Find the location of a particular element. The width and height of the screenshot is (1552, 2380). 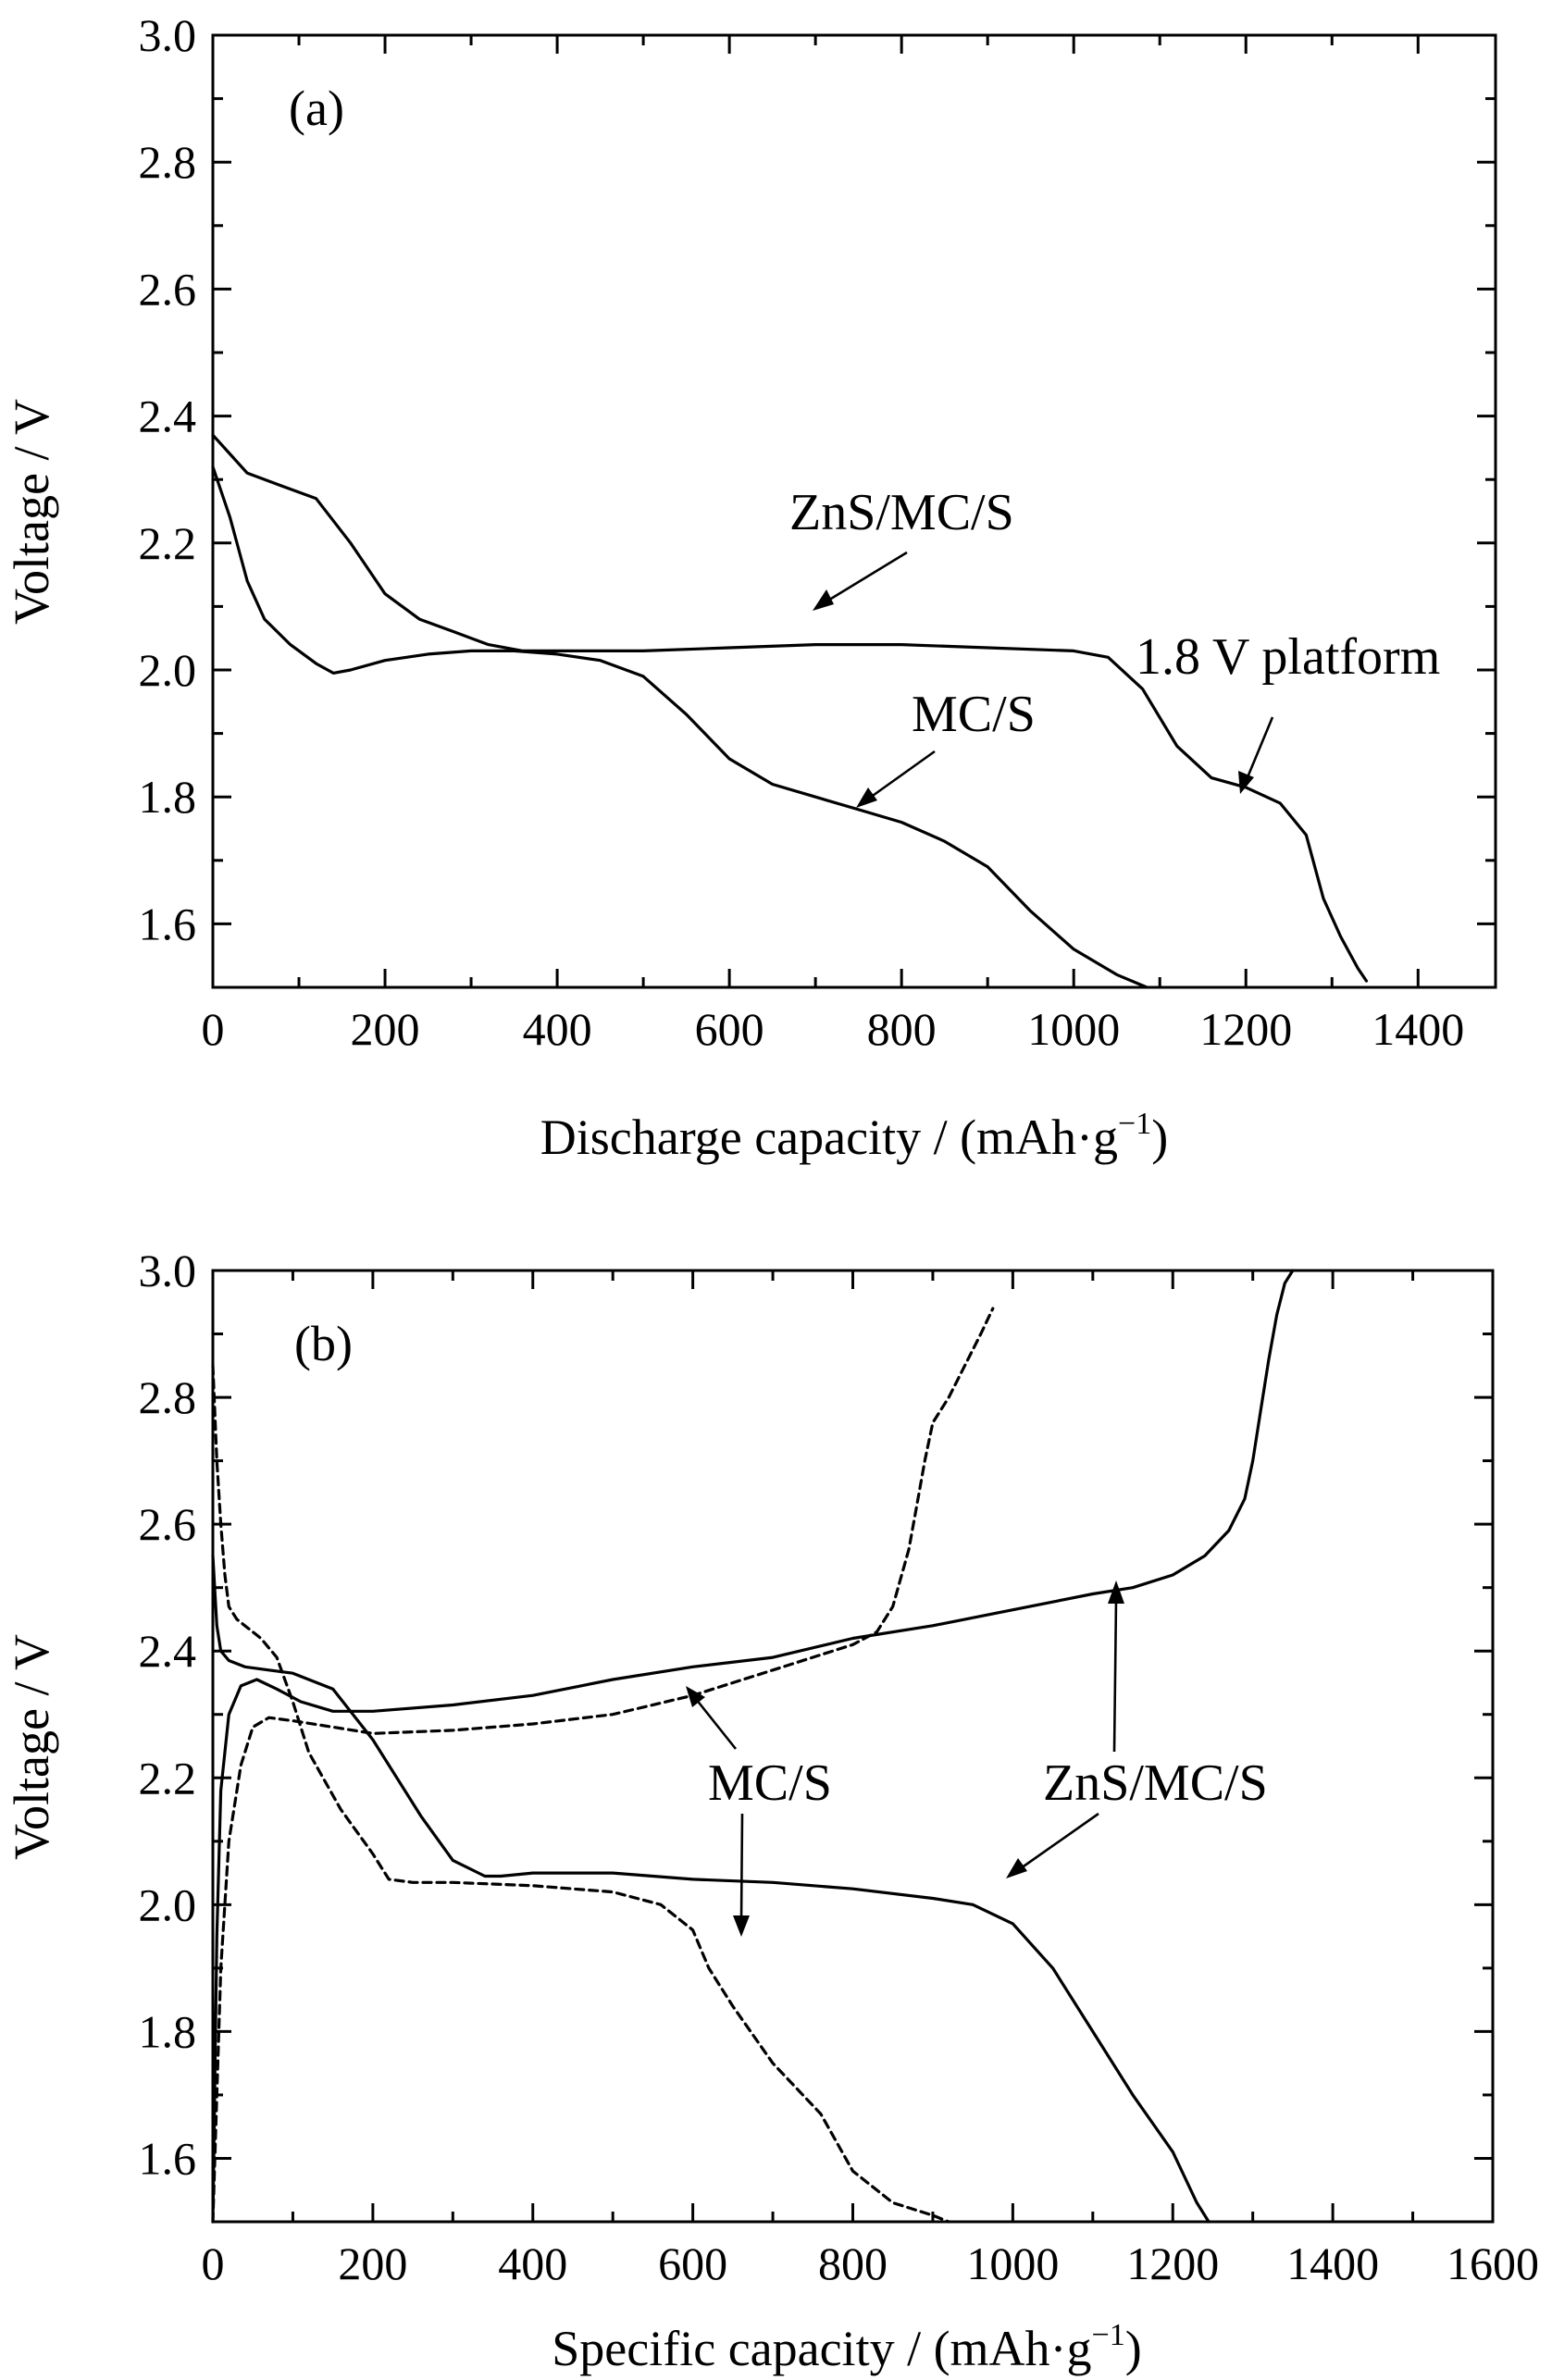

arrowhead-mcs-b-down is located at coordinates (741, 1926).